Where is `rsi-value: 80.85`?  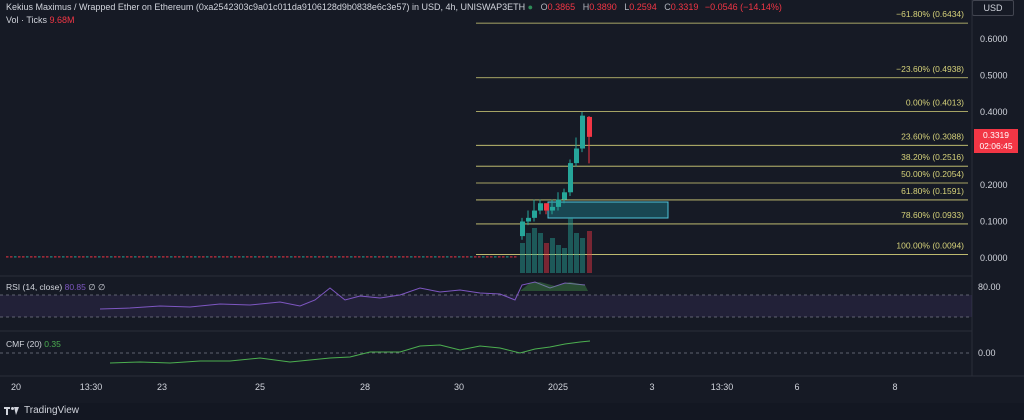
rsi-value: 80.85 is located at coordinates (75, 287).